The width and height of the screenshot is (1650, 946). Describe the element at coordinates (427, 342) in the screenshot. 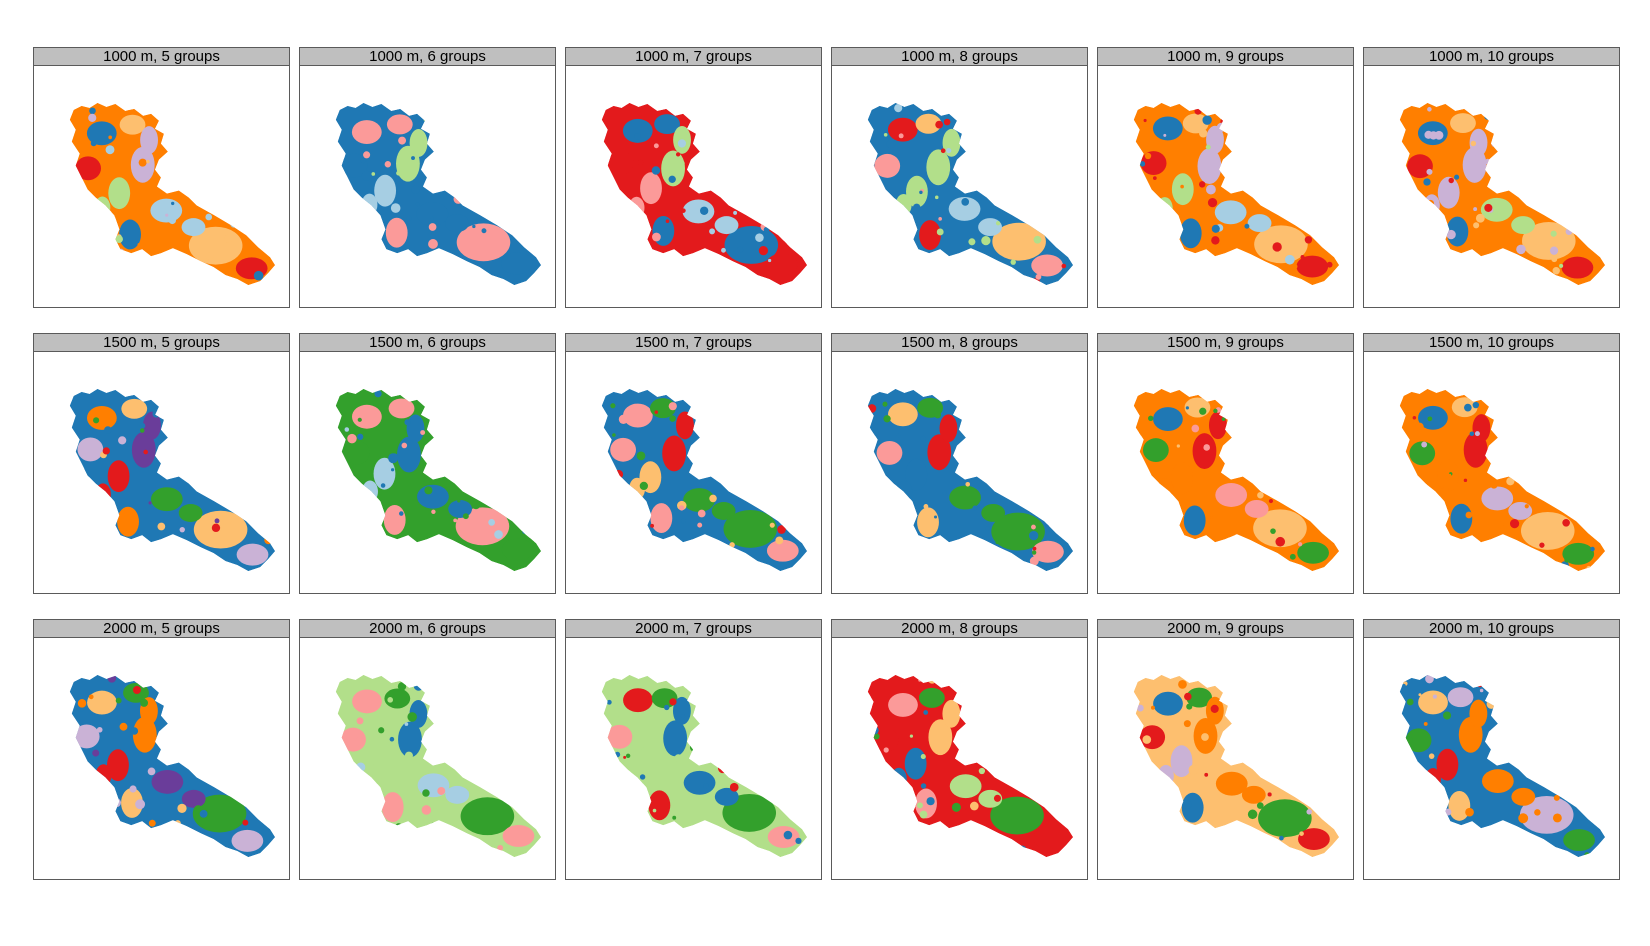

I see `panel-title: 1500 m, 6 groups` at that location.